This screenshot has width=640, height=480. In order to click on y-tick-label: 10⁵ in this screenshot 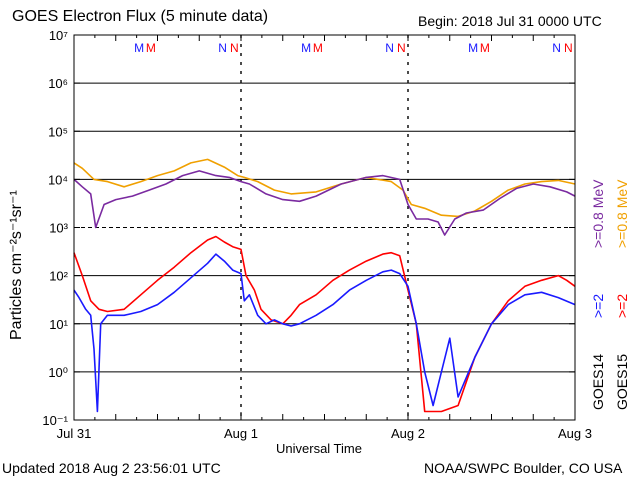, I will do `click(58, 131)`.